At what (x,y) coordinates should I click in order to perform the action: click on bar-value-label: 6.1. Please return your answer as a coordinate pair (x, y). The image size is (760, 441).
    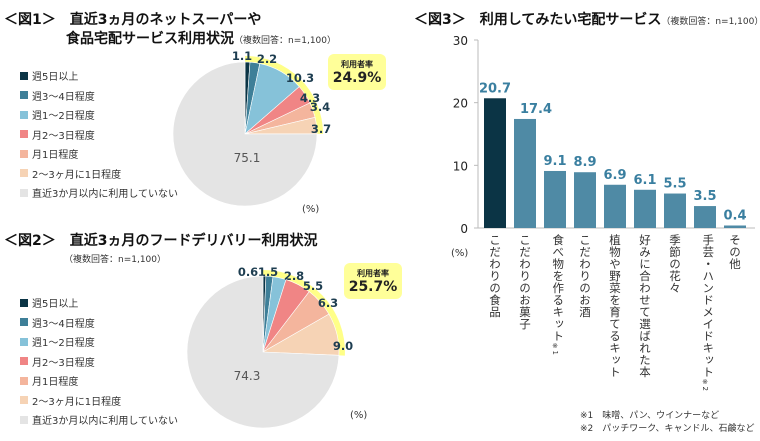
    Looking at the image, I should click on (644, 180).